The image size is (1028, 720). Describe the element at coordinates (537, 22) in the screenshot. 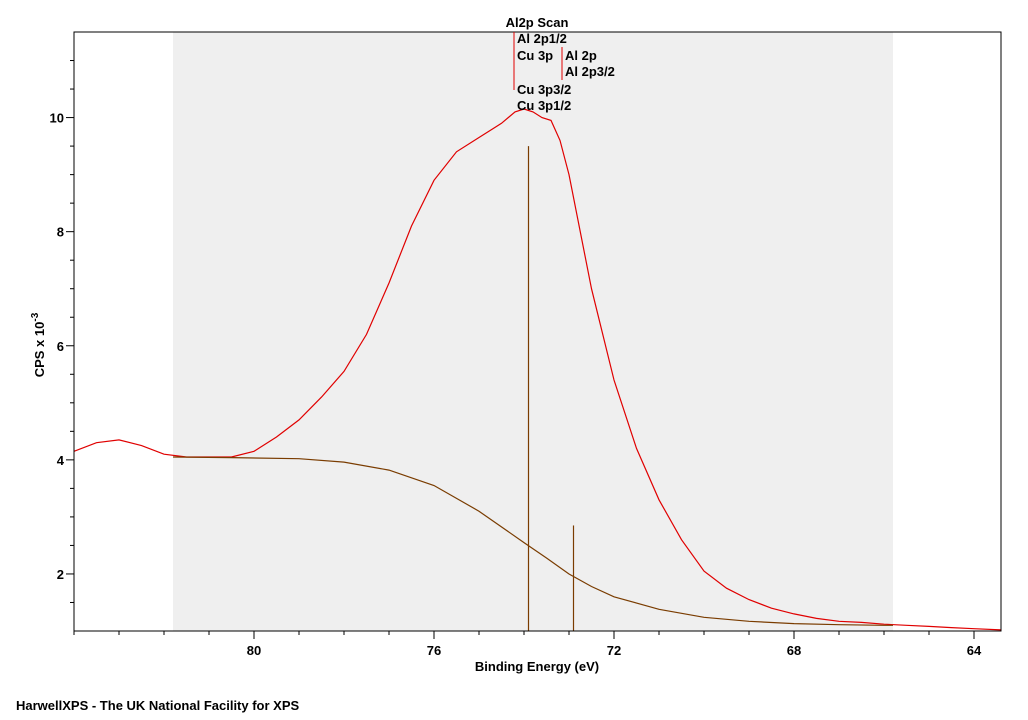

I see `chart-title: Al2p Scan` at that location.